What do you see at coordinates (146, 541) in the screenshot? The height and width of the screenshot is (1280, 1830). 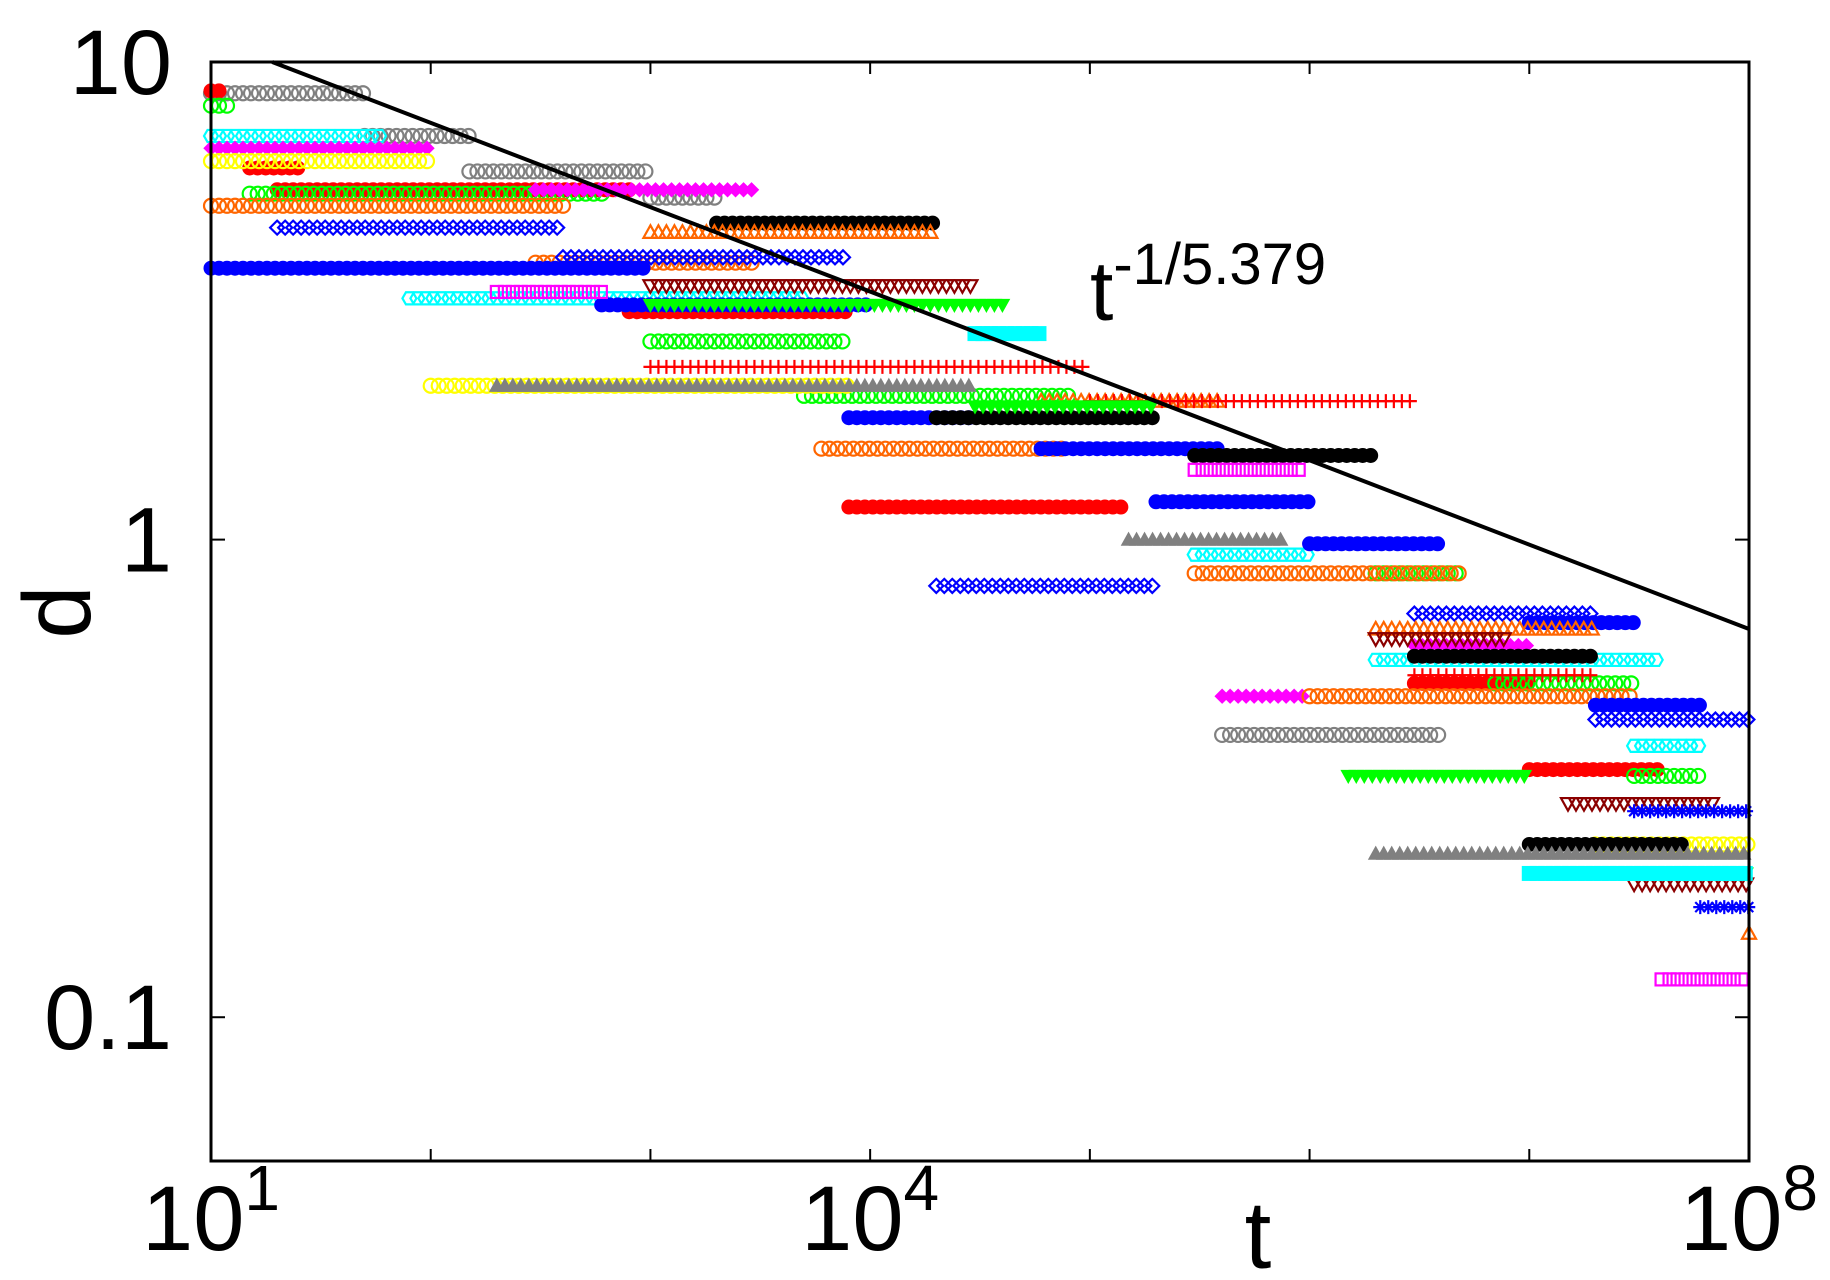 I see `y-tick-label: 1` at bounding box center [146, 541].